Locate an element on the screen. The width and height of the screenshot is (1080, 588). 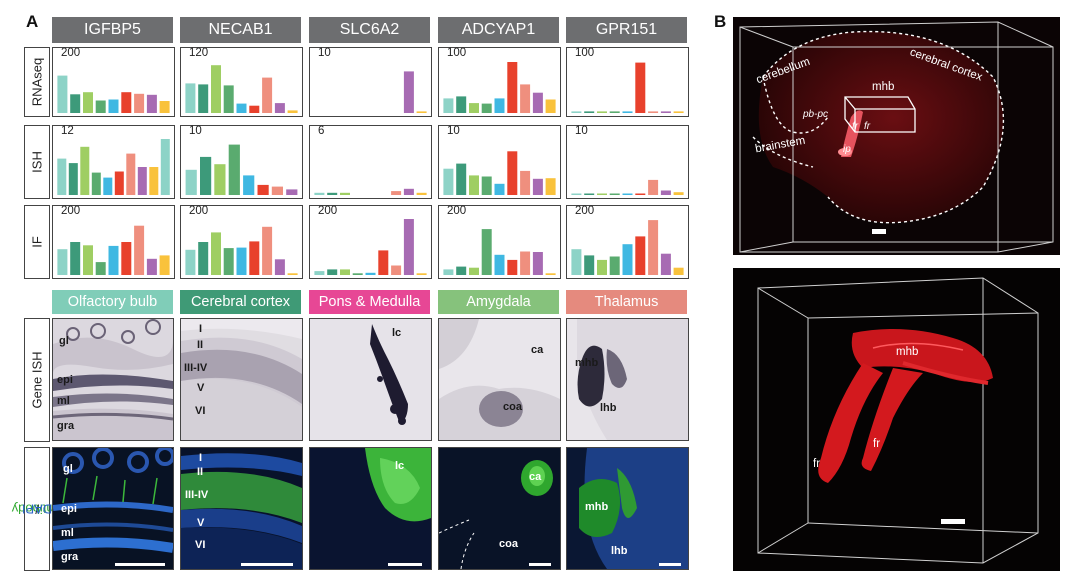
ish-pons-label-lc: lc is located at coordinates (397, 333).